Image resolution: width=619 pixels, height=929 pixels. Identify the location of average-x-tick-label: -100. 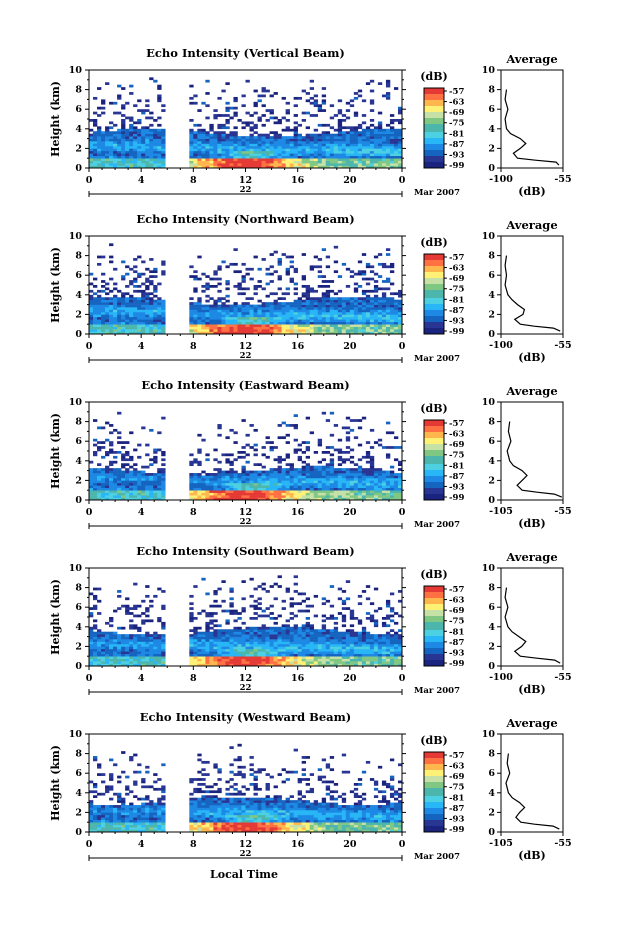
(501, 345).